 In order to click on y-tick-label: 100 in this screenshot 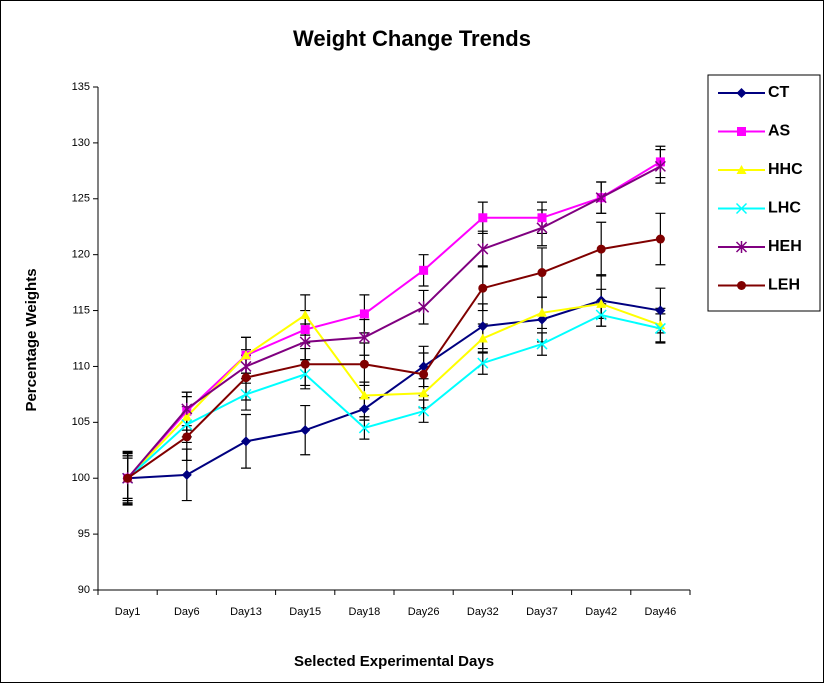, I will do `click(81, 478)`.